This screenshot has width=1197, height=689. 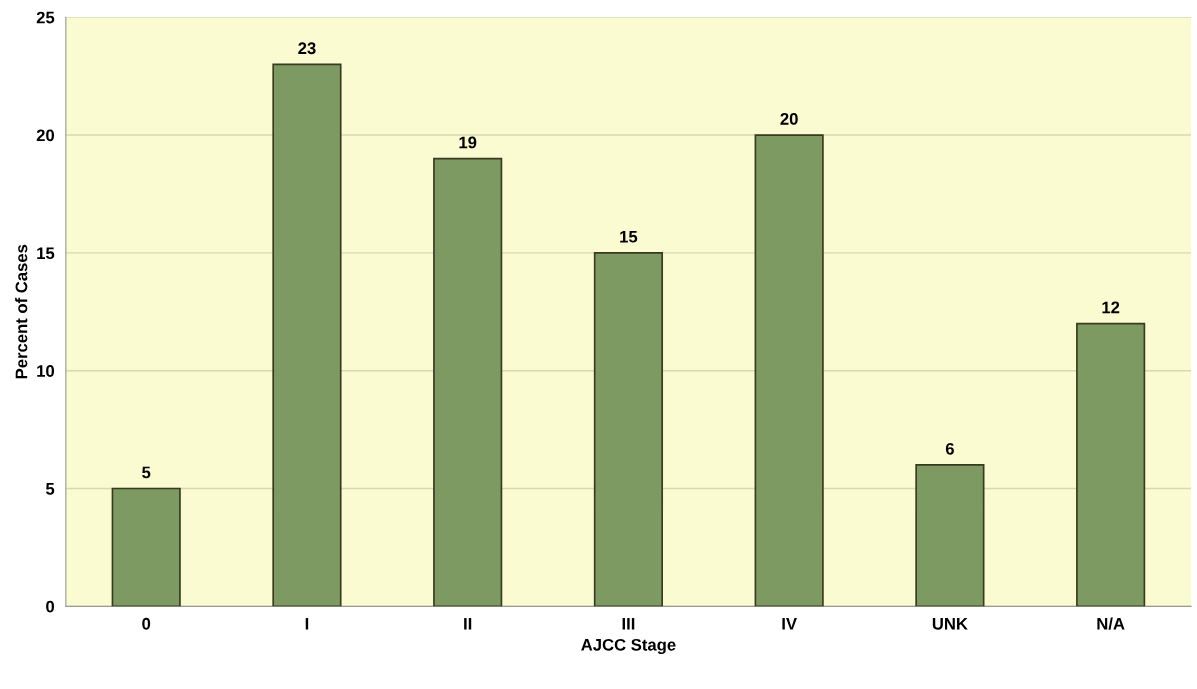 What do you see at coordinates (468, 624) in the screenshot?
I see `x-tick-label: II` at bounding box center [468, 624].